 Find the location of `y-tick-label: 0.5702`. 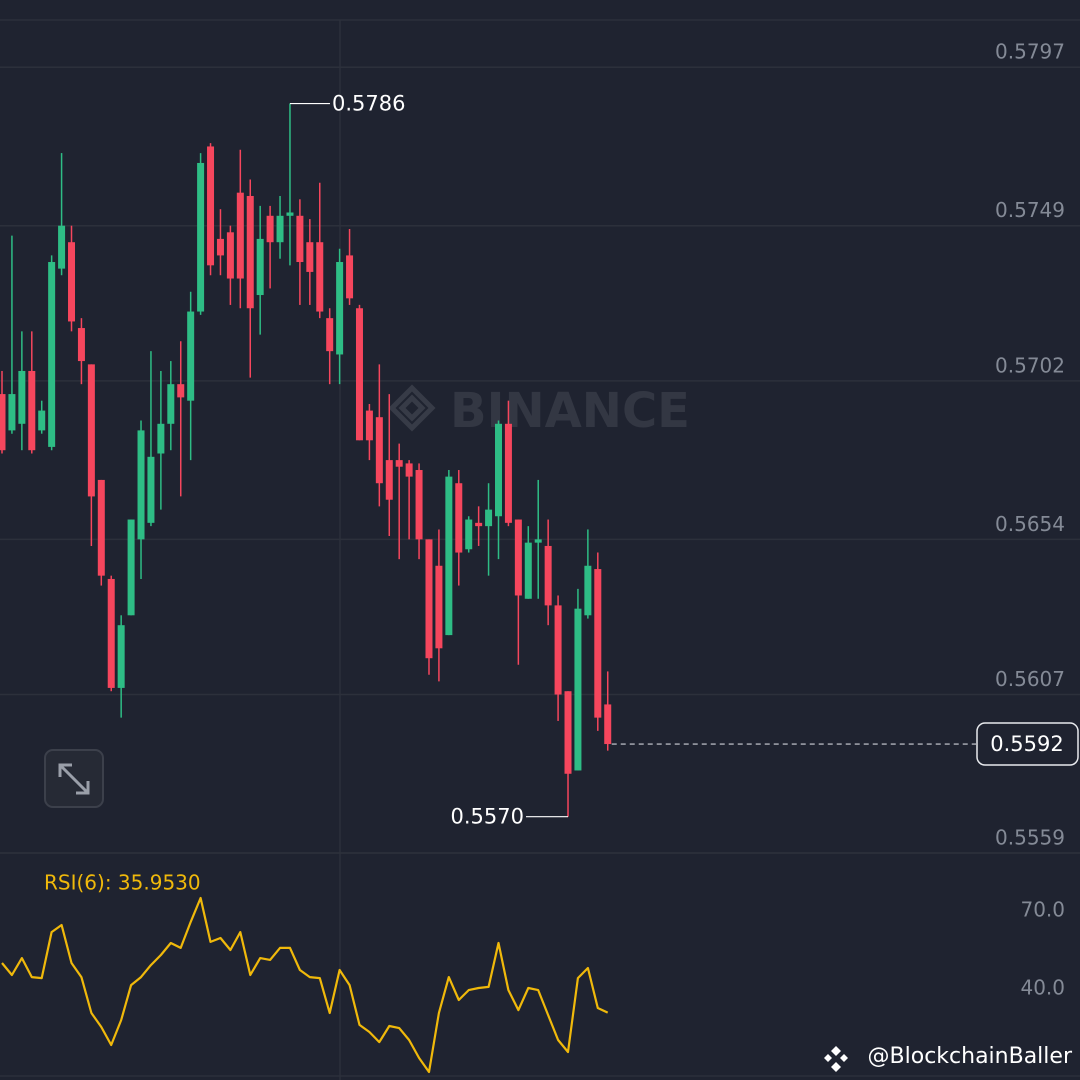

y-tick-label: 0.5702 is located at coordinates (1030, 365).